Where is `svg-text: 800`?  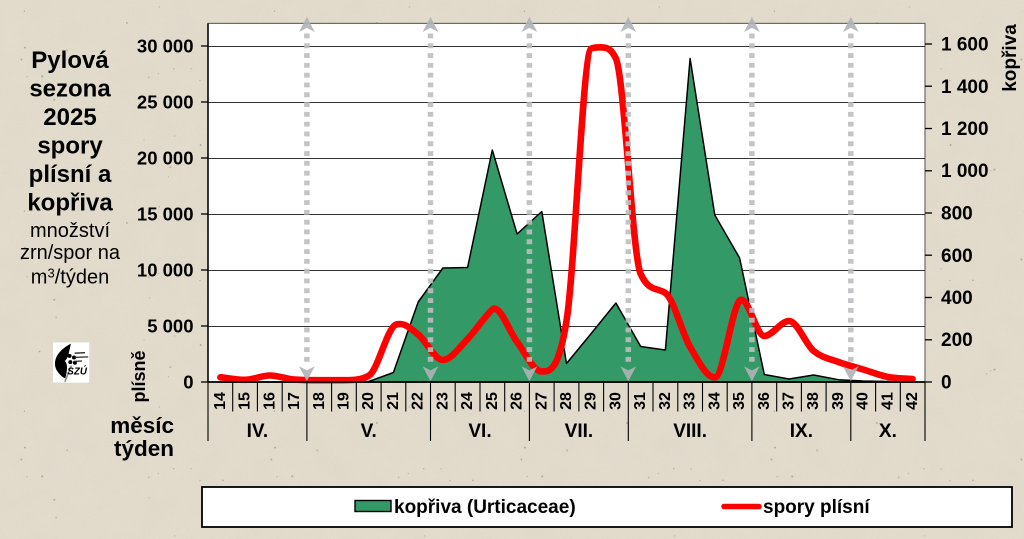
svg-text: 800 is located at coordinates (957, 214).